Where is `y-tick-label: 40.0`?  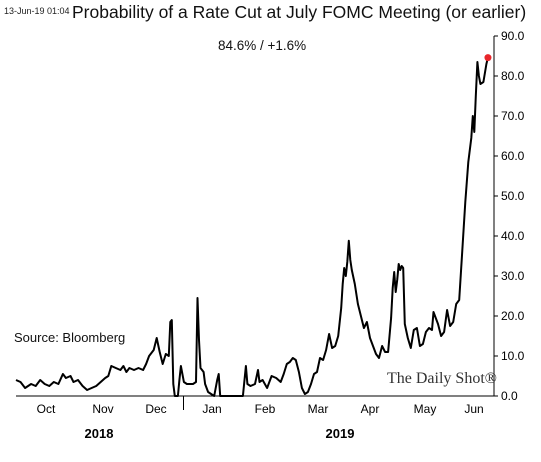 y-tick-label: 40.0 is located at coordinates (513, 236).